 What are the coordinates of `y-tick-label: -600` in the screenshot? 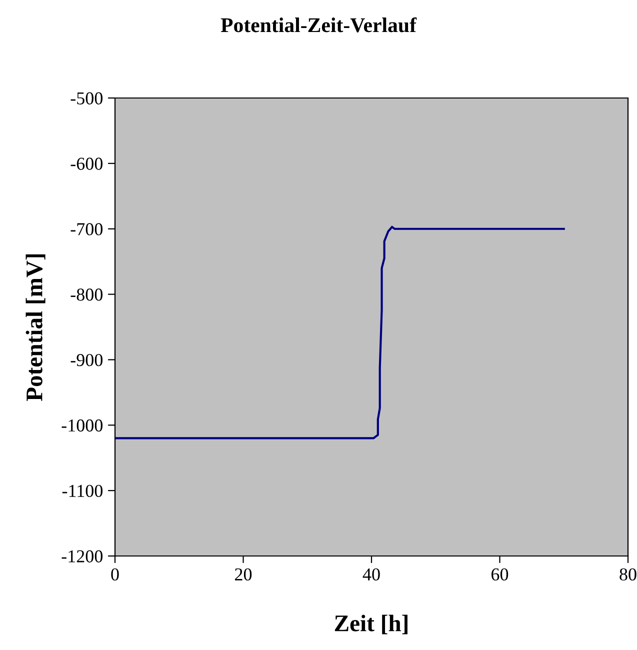 It's located at (86, 164).